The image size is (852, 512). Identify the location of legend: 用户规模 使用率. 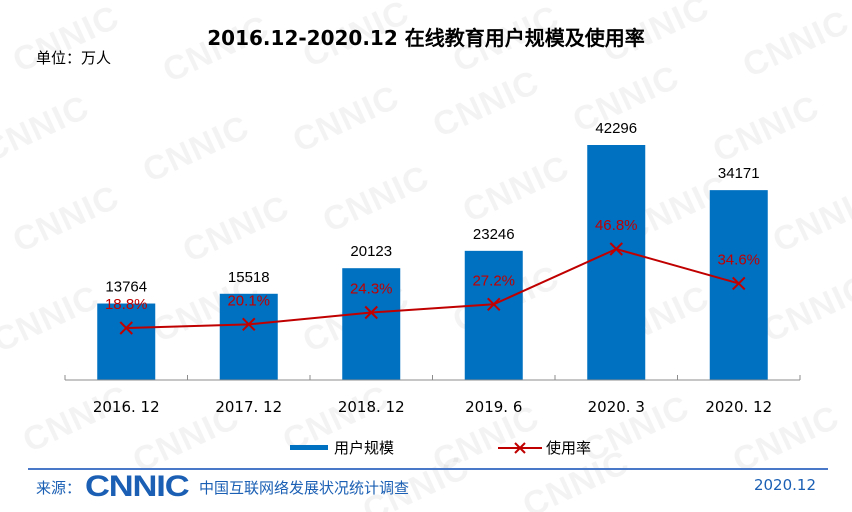
(426, 449).